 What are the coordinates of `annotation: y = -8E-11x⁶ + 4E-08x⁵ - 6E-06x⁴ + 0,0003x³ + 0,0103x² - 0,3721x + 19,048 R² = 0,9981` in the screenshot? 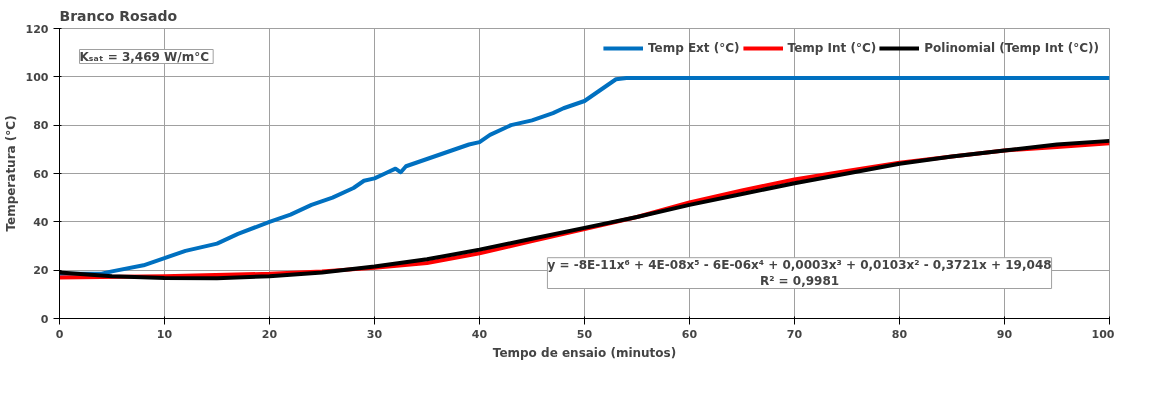 It's located at (799, 273).